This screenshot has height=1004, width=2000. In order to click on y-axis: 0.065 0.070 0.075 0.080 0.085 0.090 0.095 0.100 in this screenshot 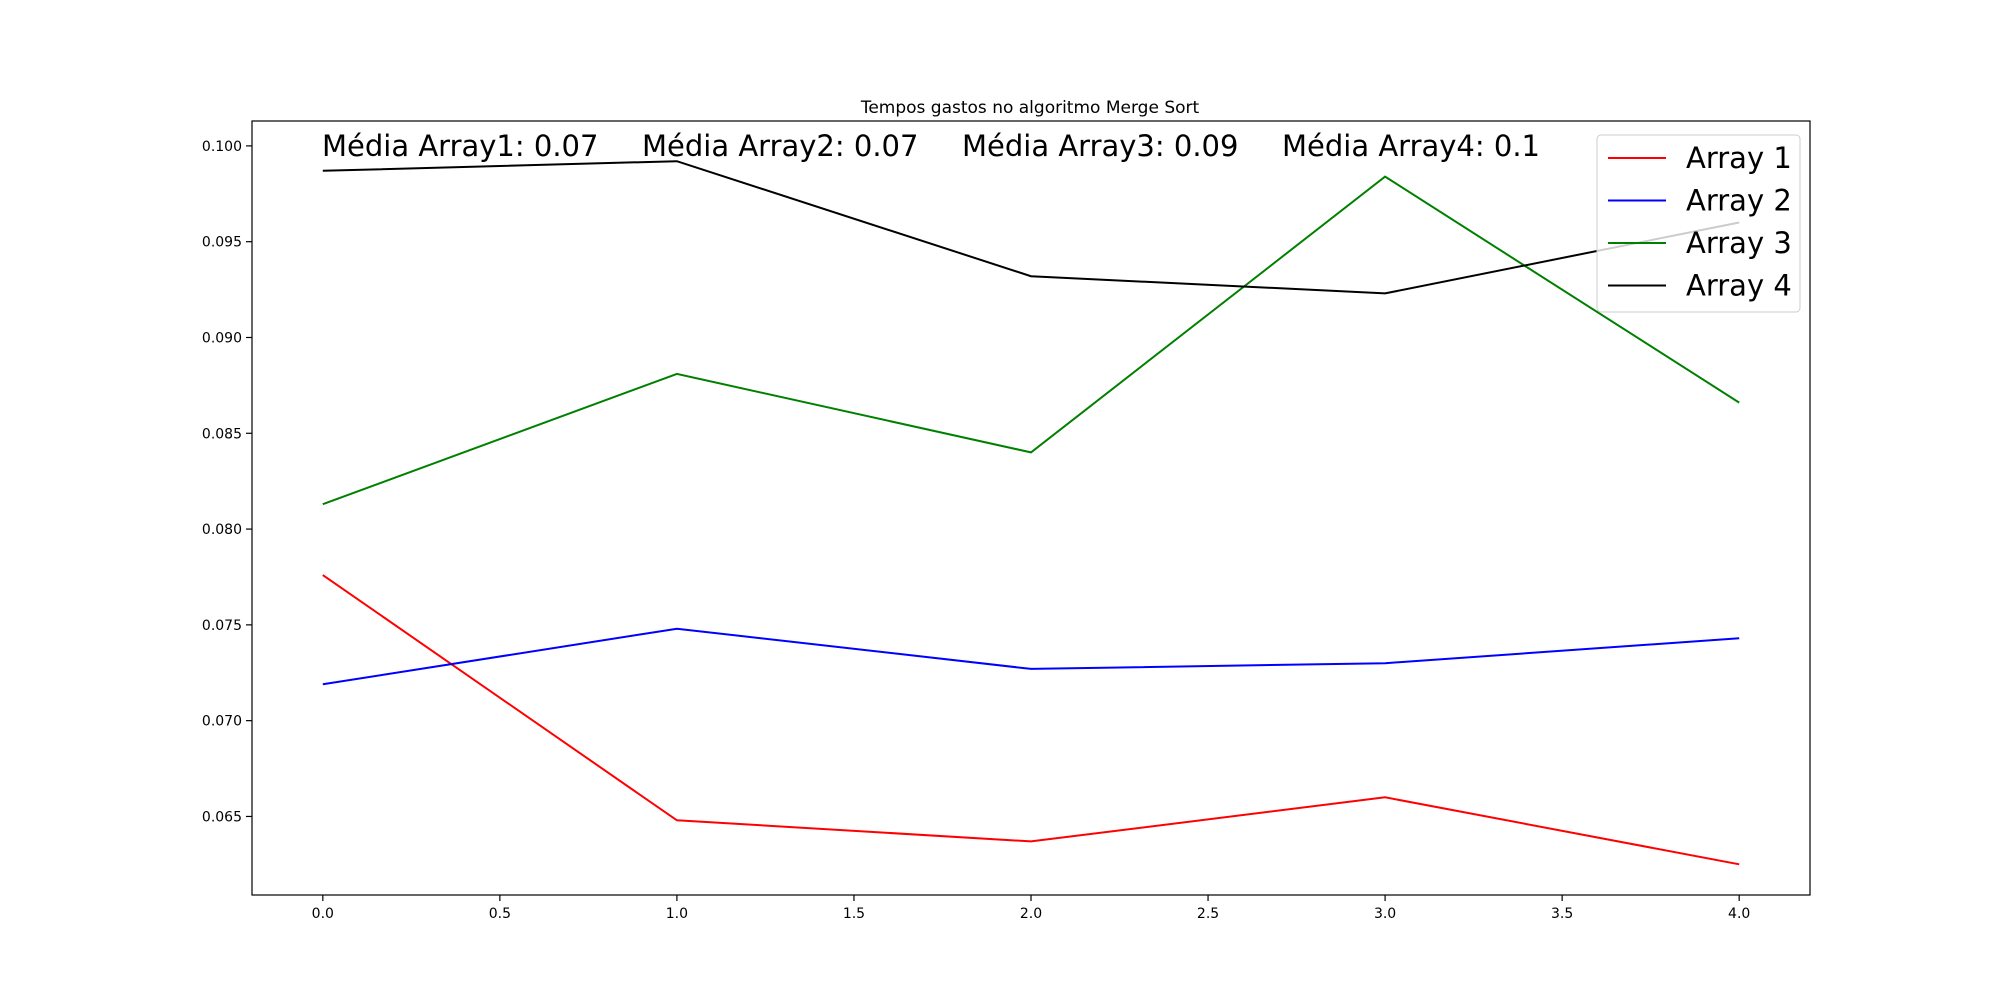, I will do `click(227, 482)`.